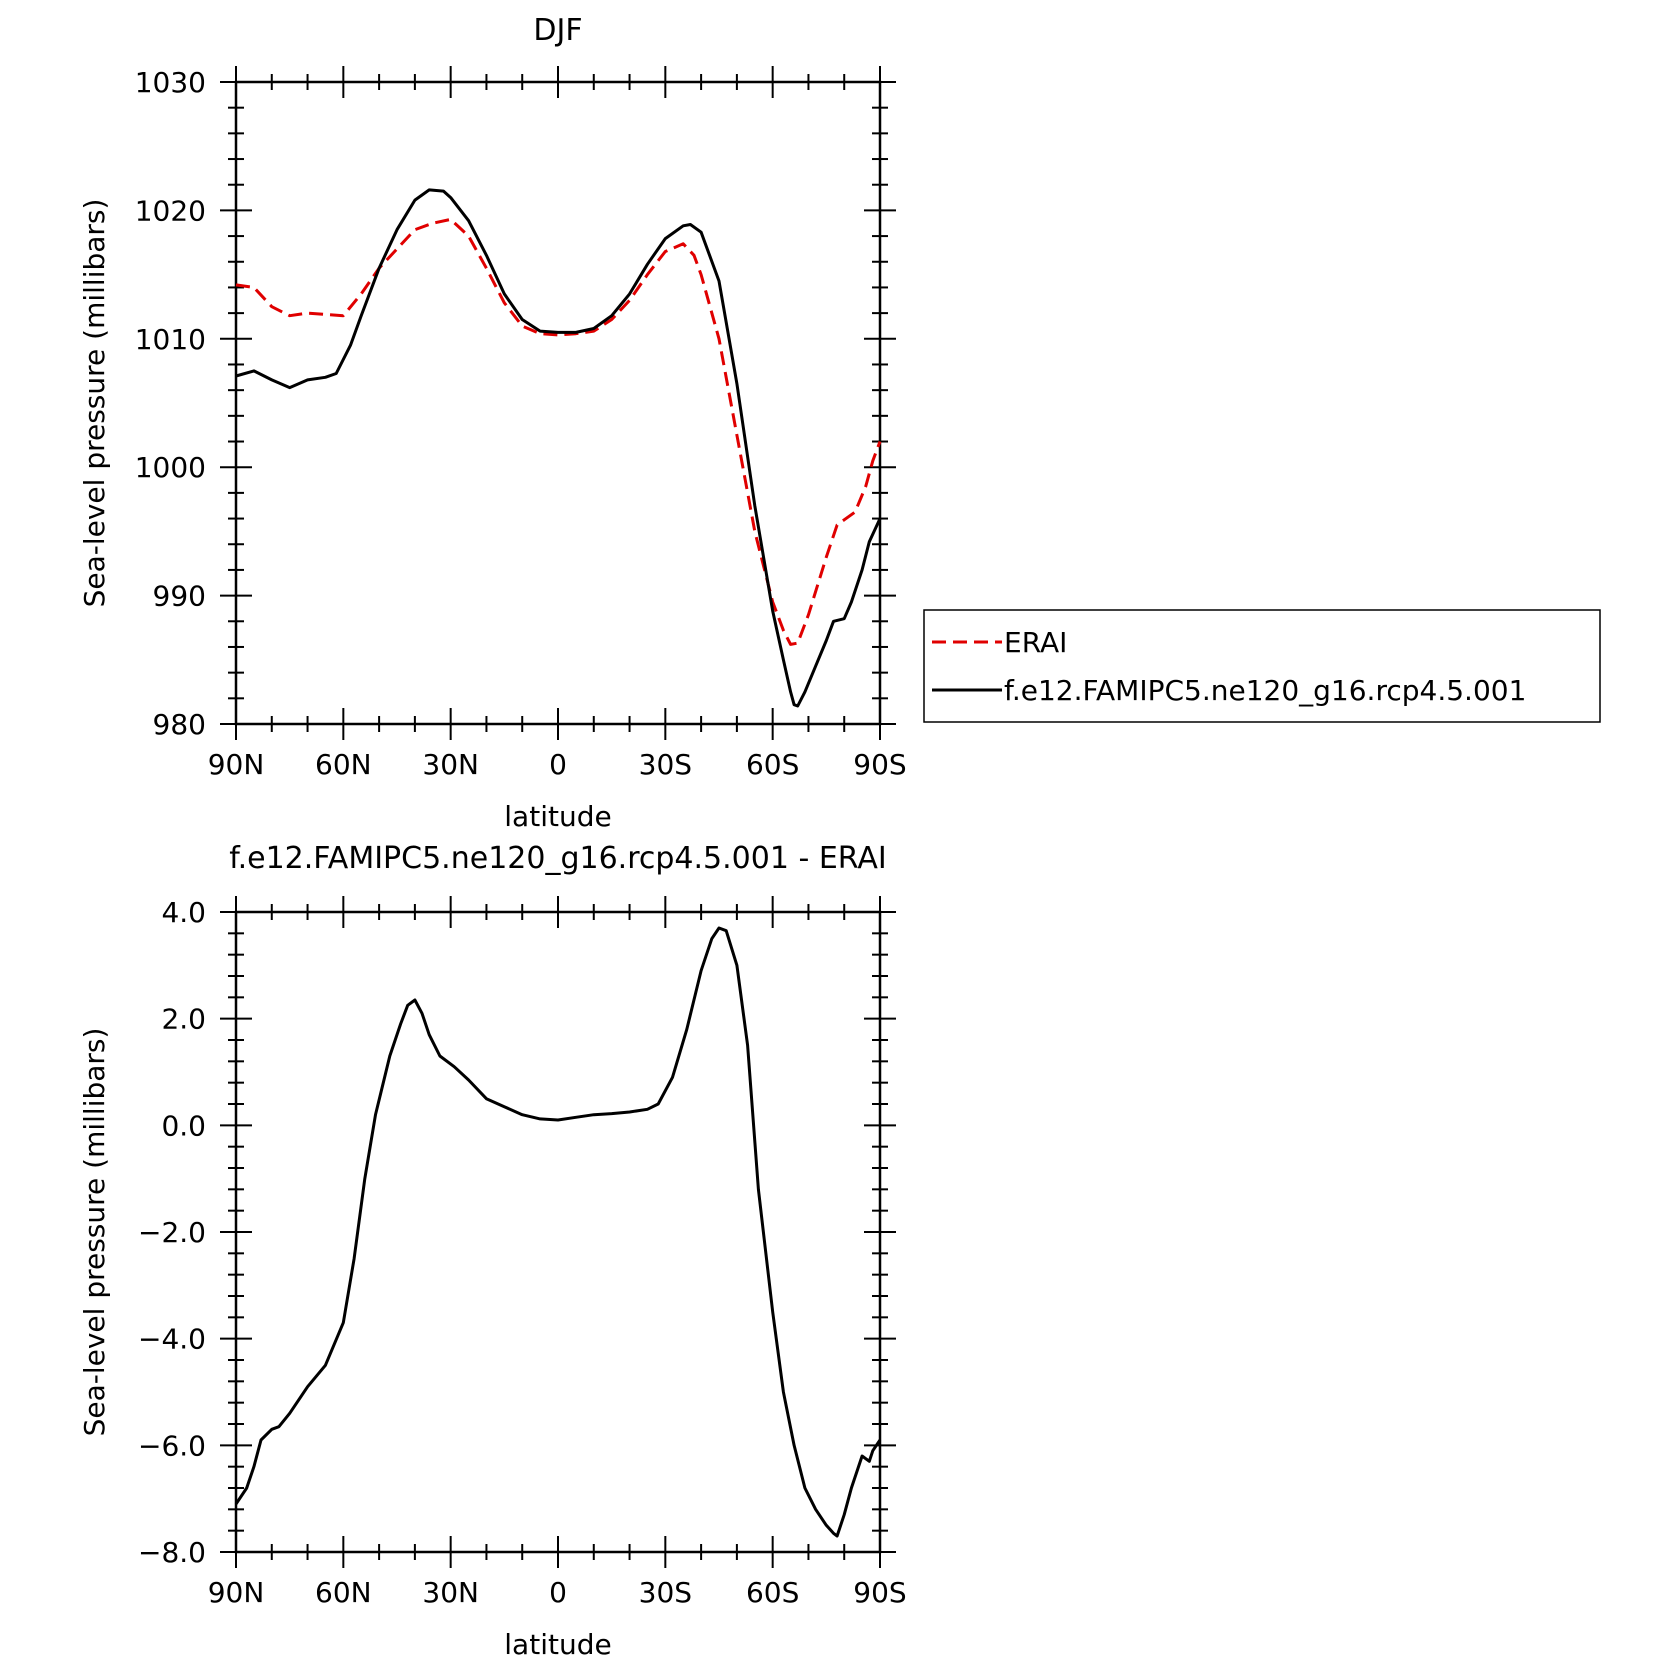 The height and width of the screenshot is (1658, 1658). What do you see at coordinates (170, 339) in the screenshot?
I see `y-tick-label: 1010` at bounding box center [170, 339].